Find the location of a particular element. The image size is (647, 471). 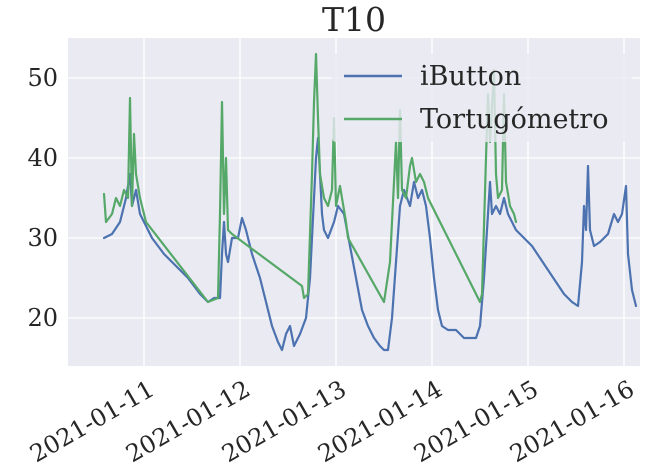

y-tick-label: 50 is located at coordinates (42, 78).